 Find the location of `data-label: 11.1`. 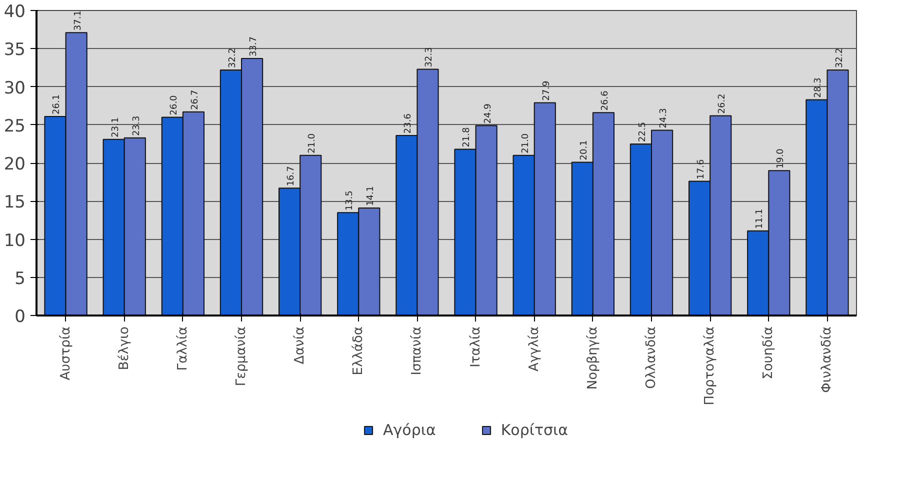

data-label: 11.1 is located at coordinates (760, 218).